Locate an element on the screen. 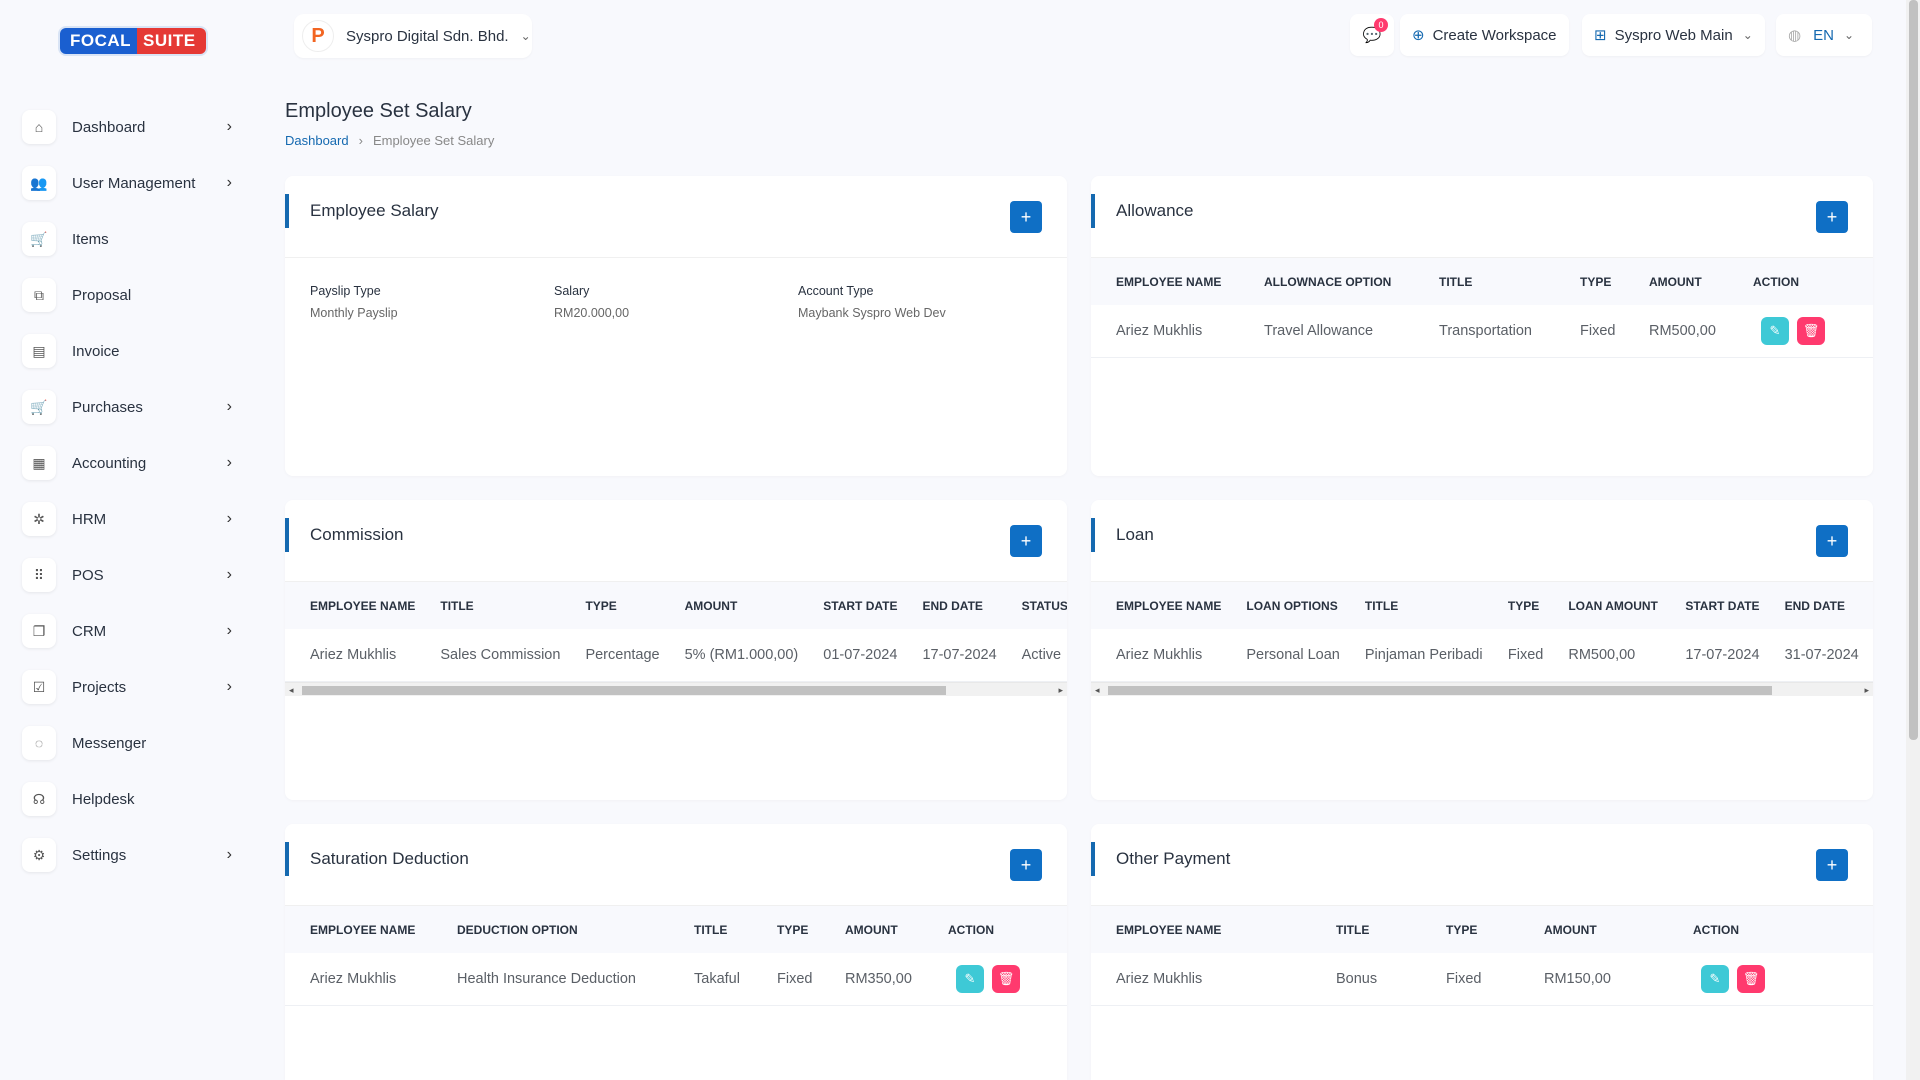 The image size is (1920, 1080). sidebar-item-purchases: 🛒 Purchases › is located at coordinates (127, 407).